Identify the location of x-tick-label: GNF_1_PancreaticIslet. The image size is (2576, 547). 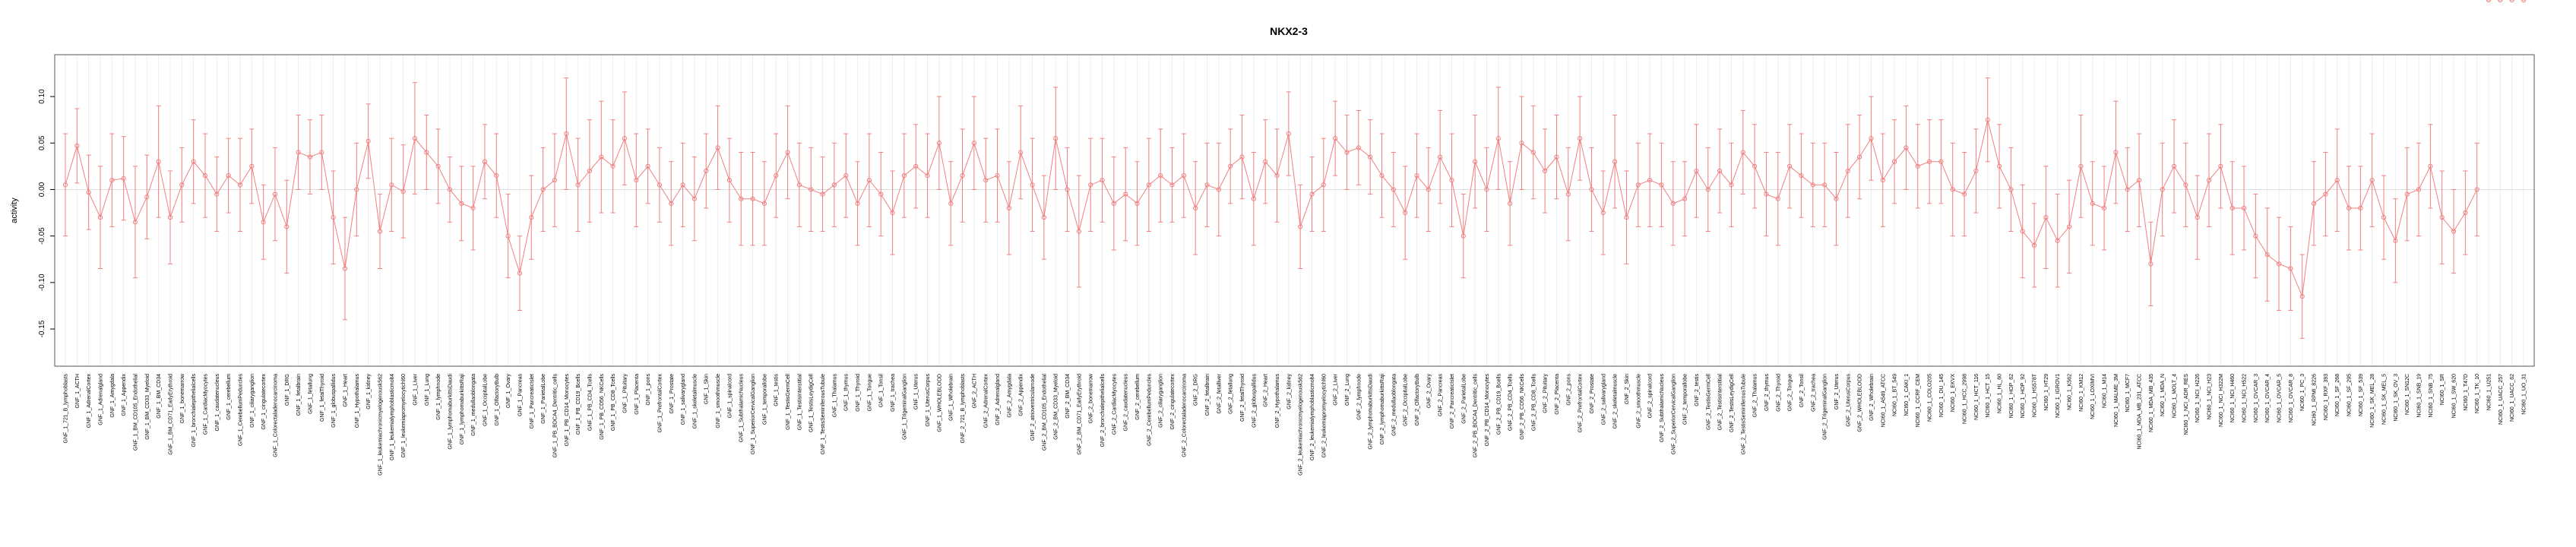
(532, 401).